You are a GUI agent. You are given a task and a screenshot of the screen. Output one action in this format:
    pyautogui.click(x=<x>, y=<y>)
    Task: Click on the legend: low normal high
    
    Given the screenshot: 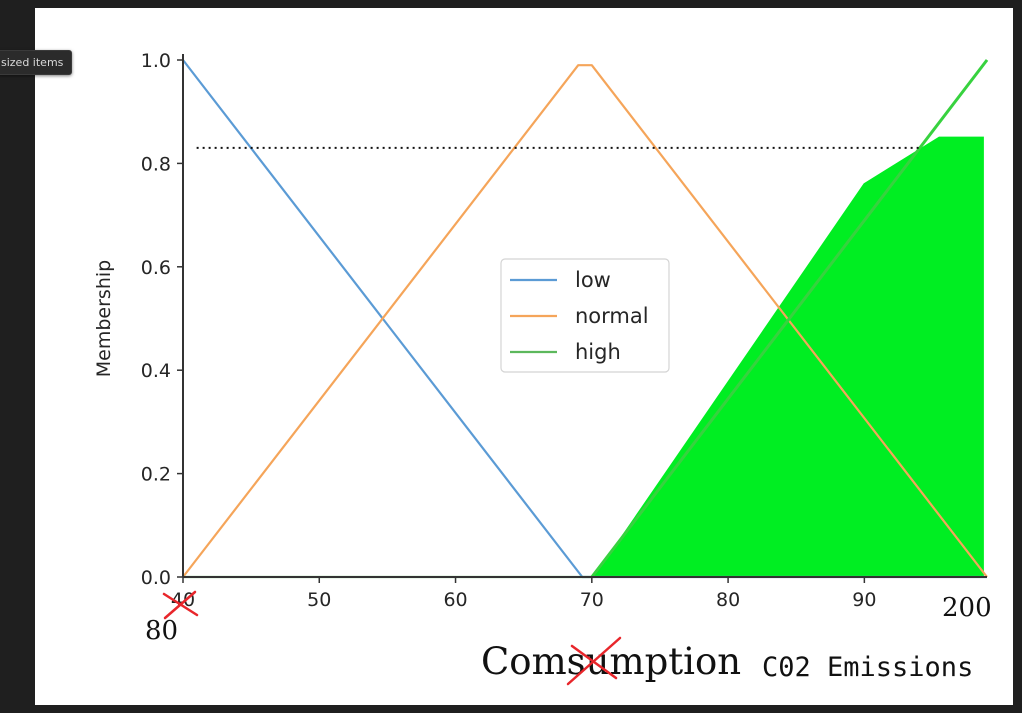 What is the action you would take?
    pyautogui.click(x=585, y=315)
    